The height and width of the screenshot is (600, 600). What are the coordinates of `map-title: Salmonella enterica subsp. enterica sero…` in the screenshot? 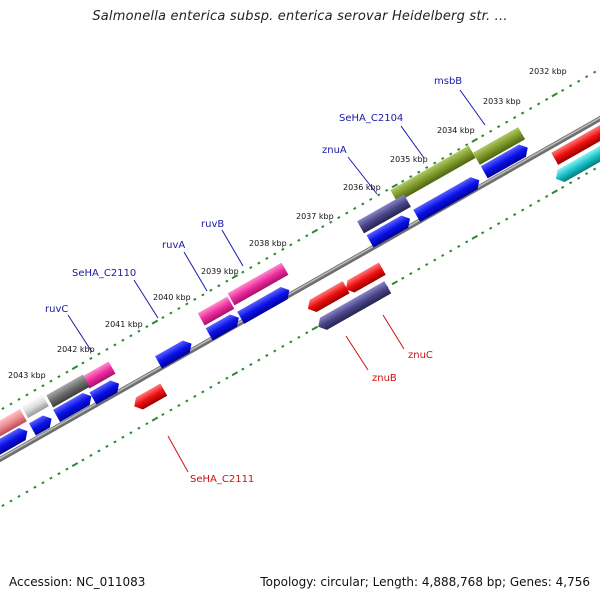 It's located at (300, 16).